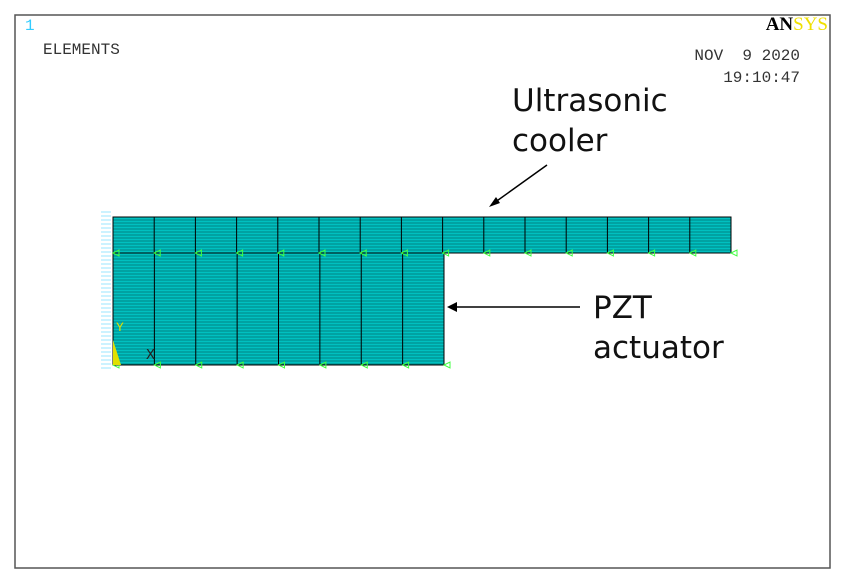 The image size is (846, 583). I want to click on cooler-arrowhead, so click(494, 202).